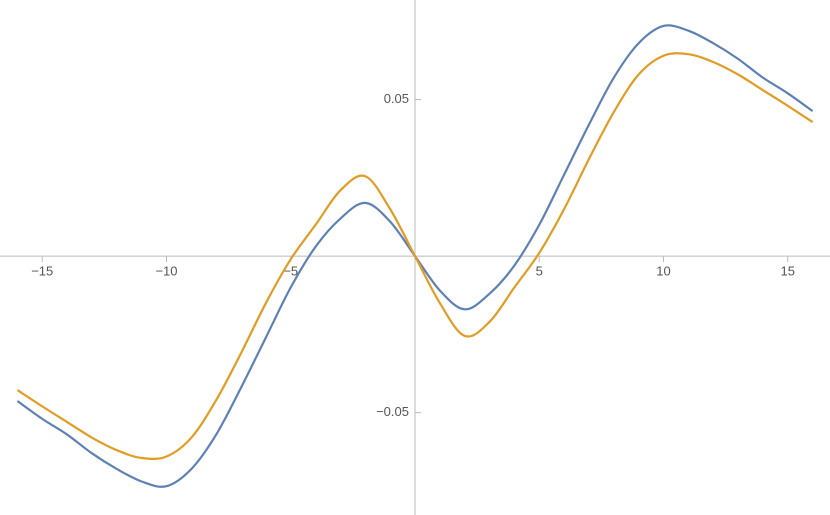 The image size is (830, 515). I want to click on x-tick-label: 15, so click(788, 271).